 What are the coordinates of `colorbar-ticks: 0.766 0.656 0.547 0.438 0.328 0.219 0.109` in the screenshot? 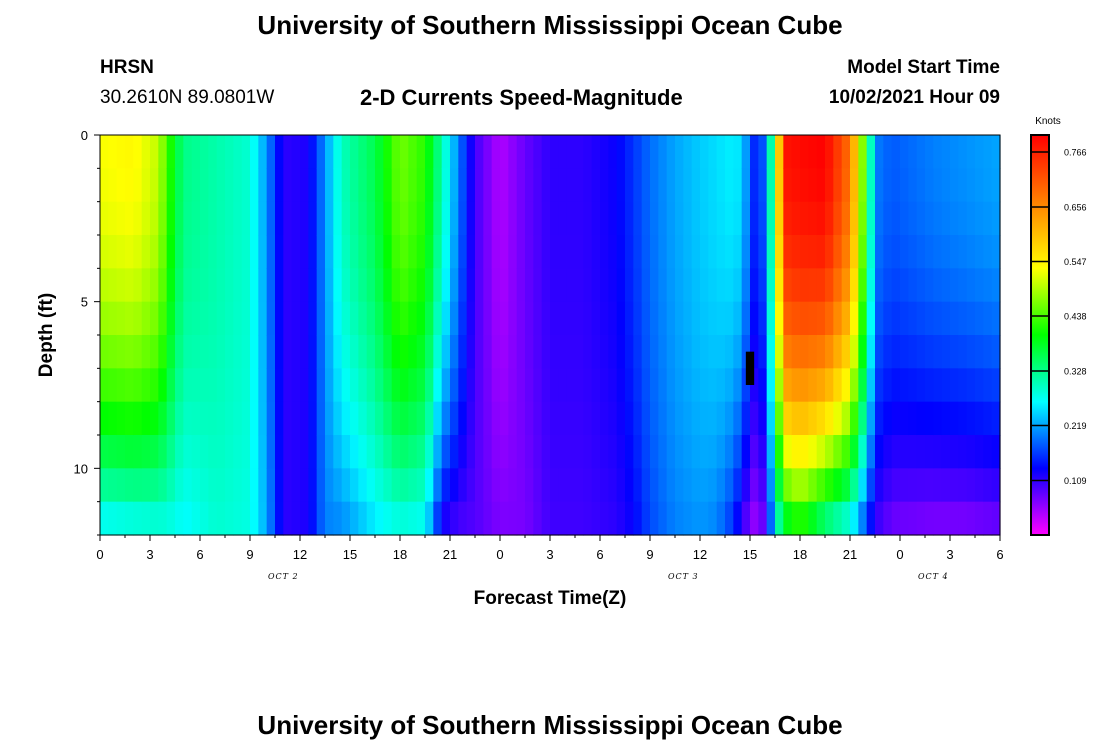 It's located at (1059, 317).